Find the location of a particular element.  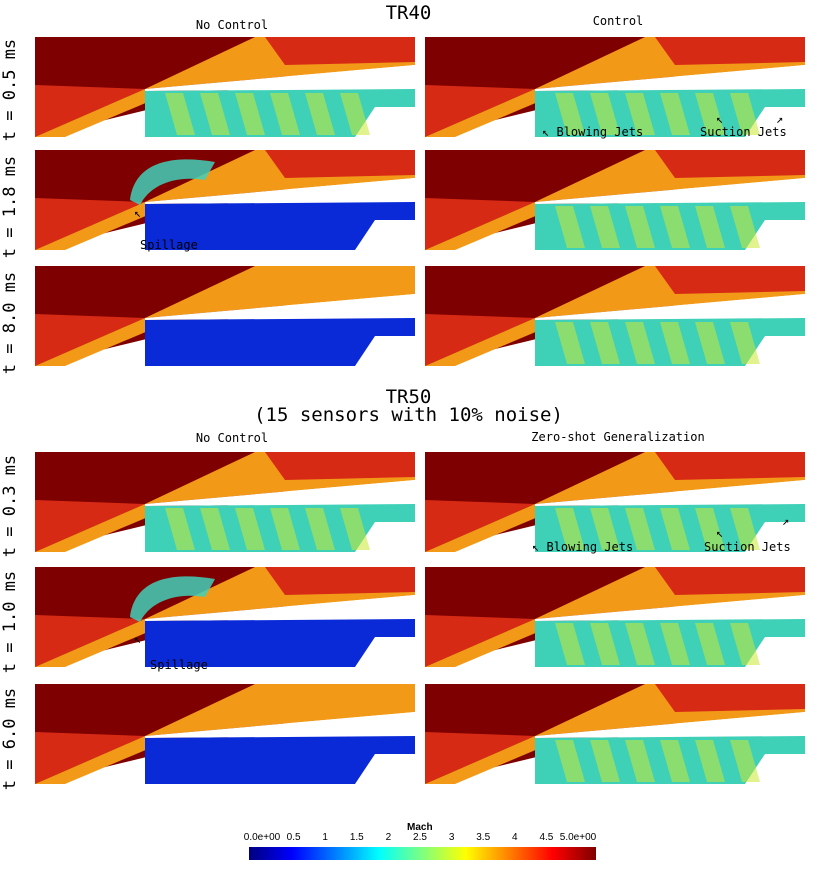

colorbar-tick-label: 2.5 is located at coordinates (420, 837).